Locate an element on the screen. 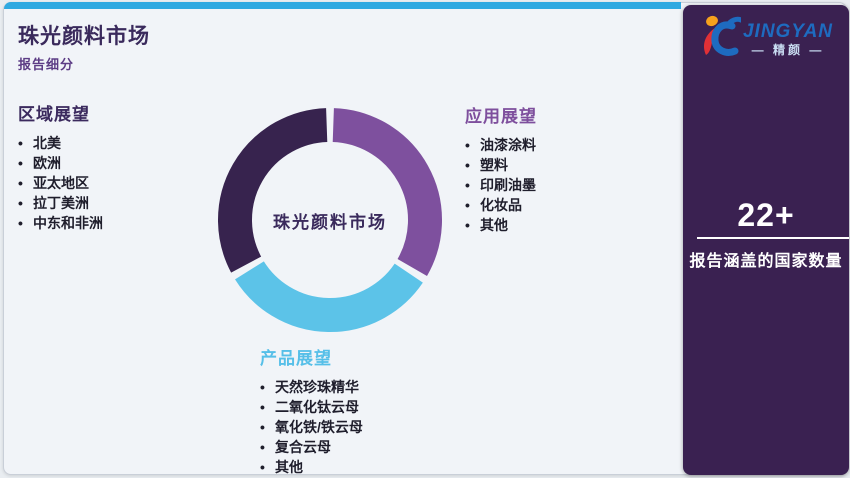 The height and width of the screenshot is (478, 850). list-item: 中东和非洲 is located at coordinates (60, 223).